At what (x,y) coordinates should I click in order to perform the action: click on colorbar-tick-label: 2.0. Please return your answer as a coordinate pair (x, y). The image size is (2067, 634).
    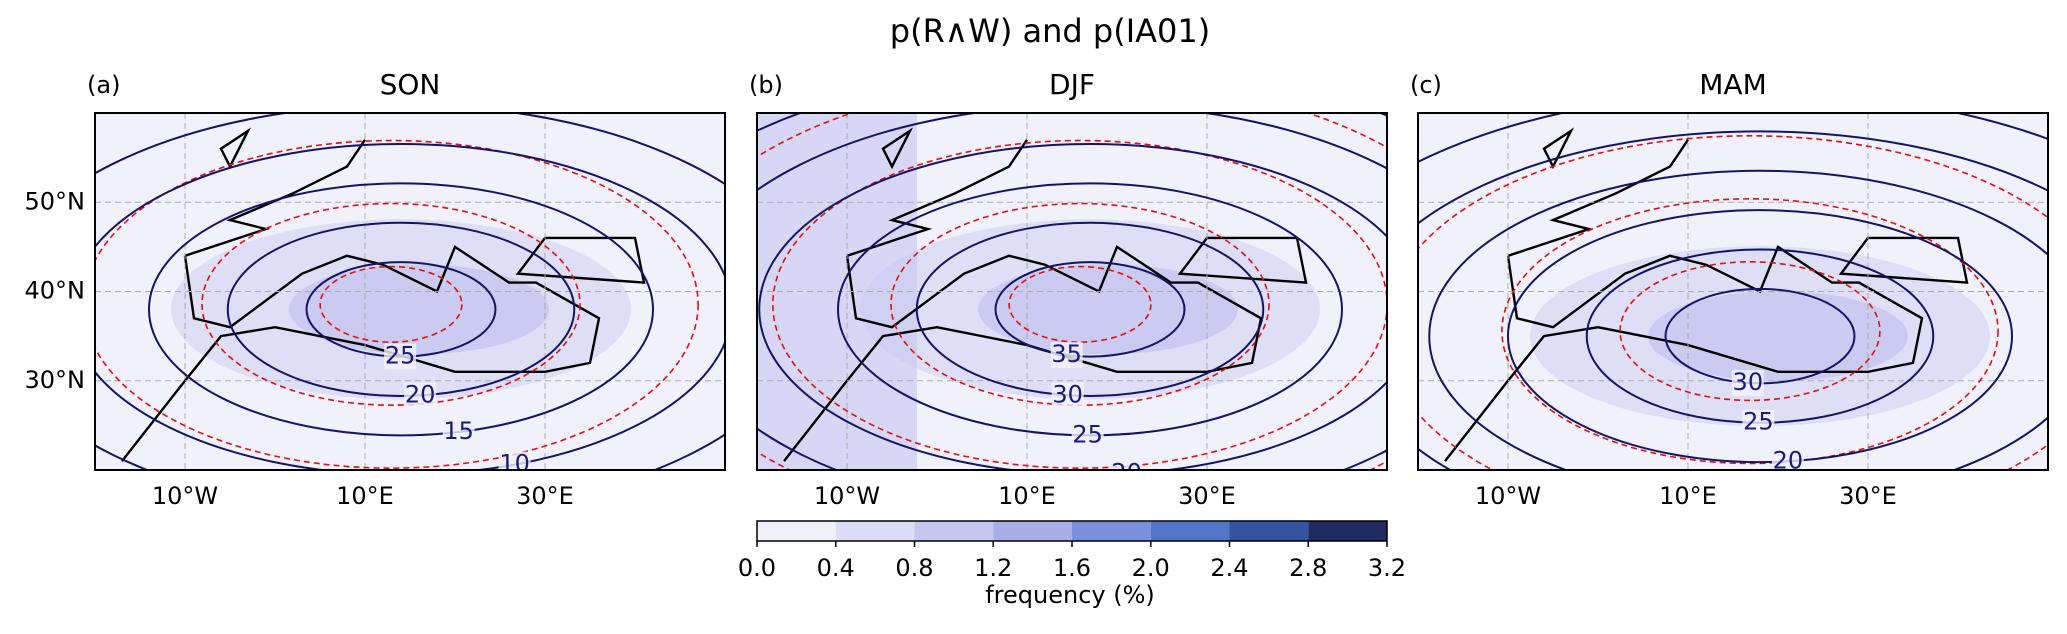
    Looking at the image, I should click on (1151, 568).